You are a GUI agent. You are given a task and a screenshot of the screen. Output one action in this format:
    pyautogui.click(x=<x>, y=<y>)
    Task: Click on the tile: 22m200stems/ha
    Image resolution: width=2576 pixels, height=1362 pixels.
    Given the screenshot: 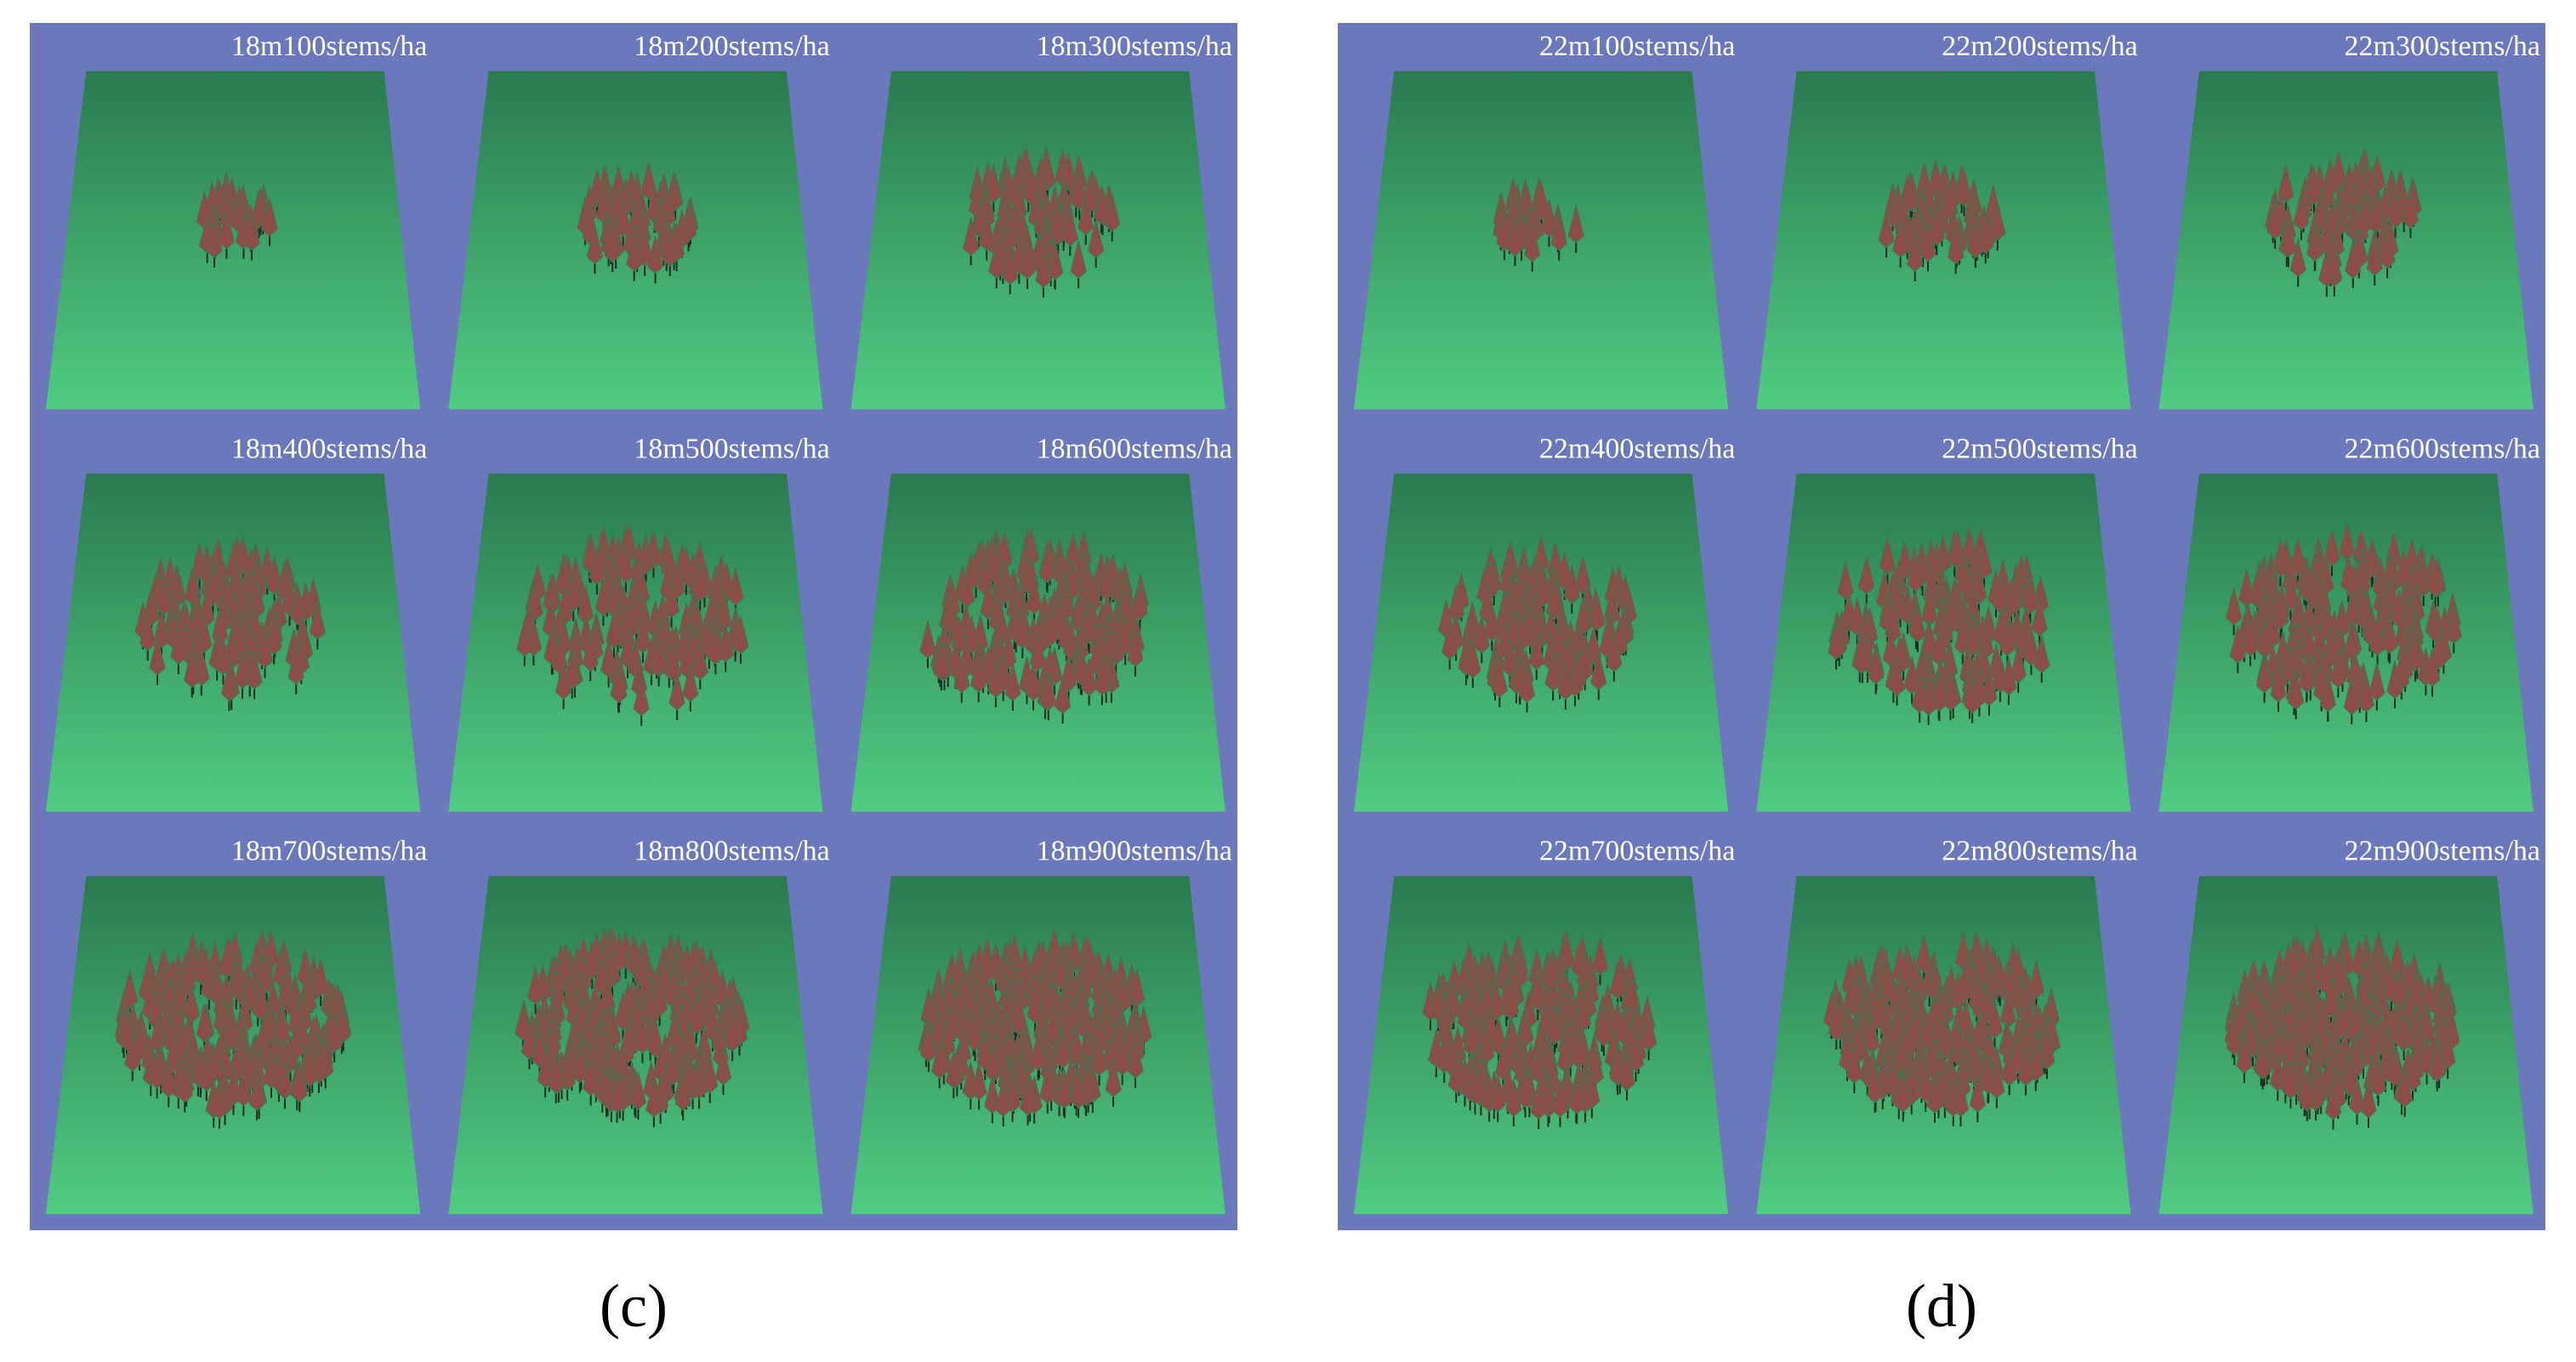 What is the action you would take?
    pyautogui.click(x=1947, y=220)
    